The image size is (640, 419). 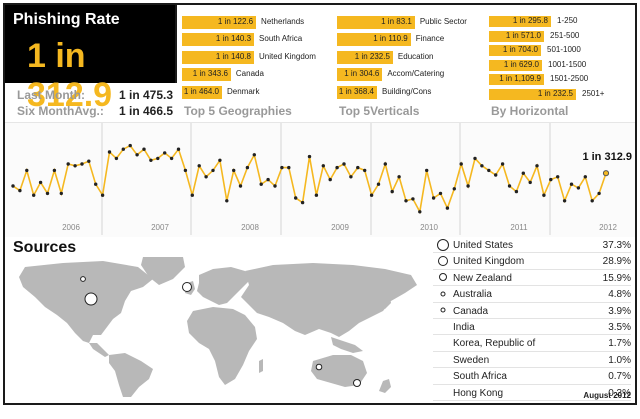 What do you see at coordinates (607, 157) in the screenshot?
I see `last-value-label: 1 in 312.9` at bounding box center [607, 157].